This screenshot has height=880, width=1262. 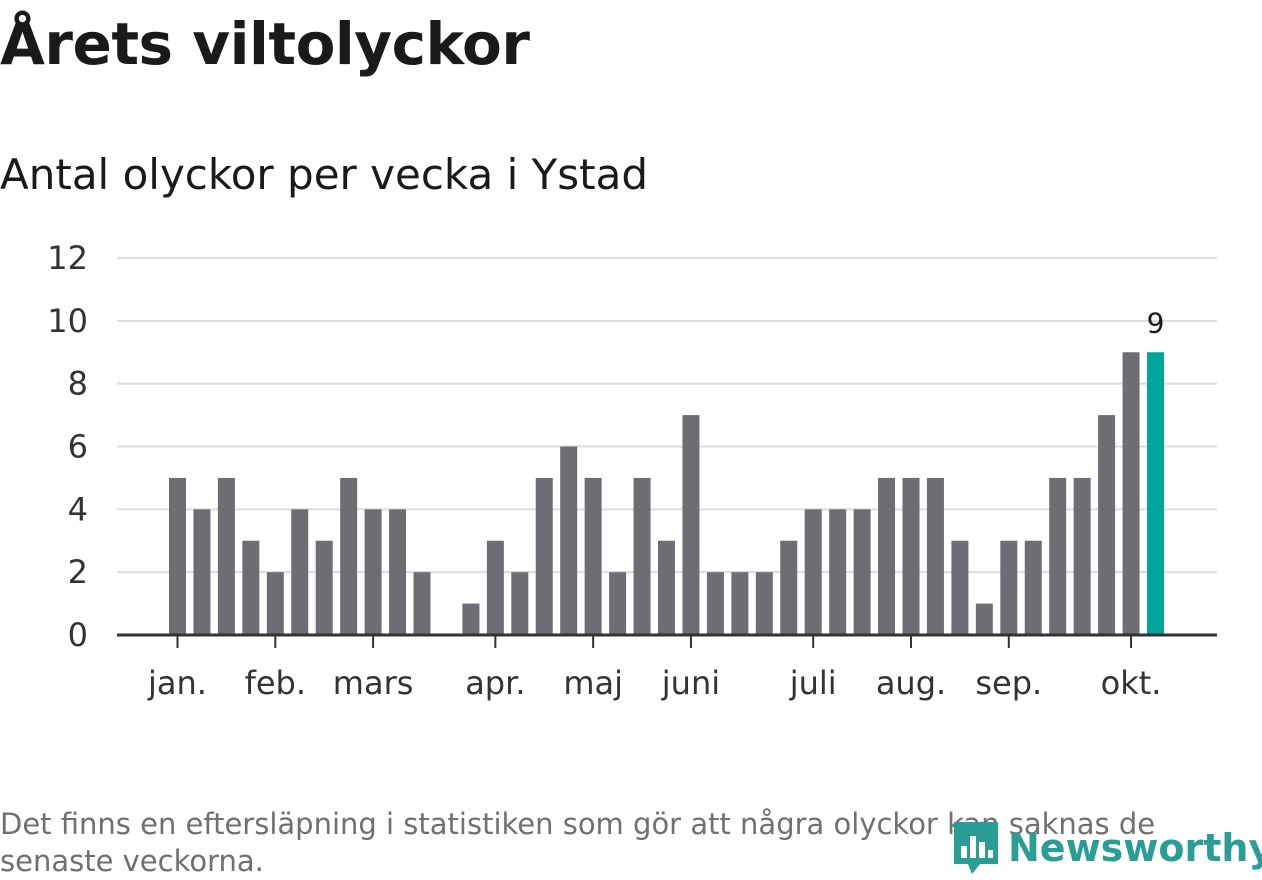 What do you see at coordinates (593, 683) in the screenshot?
I see `x-tick-label: maj` at bounding box center [593, 683].